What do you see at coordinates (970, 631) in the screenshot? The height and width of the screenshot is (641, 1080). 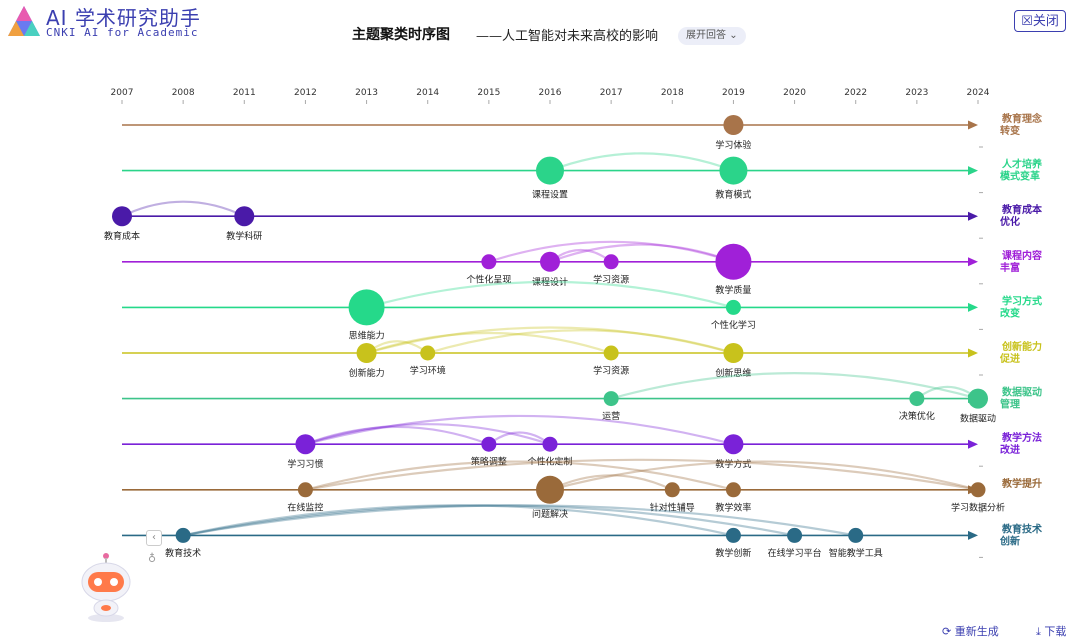 I see `regenerate-button: ⟳ 重新生成` at bounding box center [970, 631].